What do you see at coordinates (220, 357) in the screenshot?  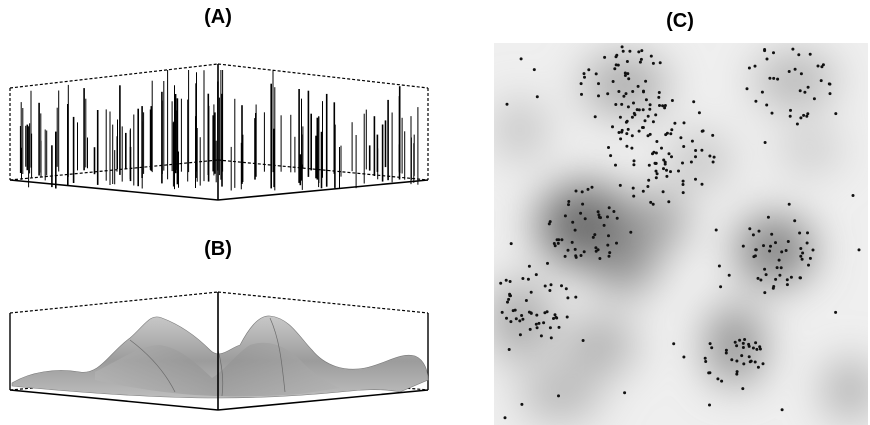 I see `panel-b-surface` at bounding box center [220, 357].